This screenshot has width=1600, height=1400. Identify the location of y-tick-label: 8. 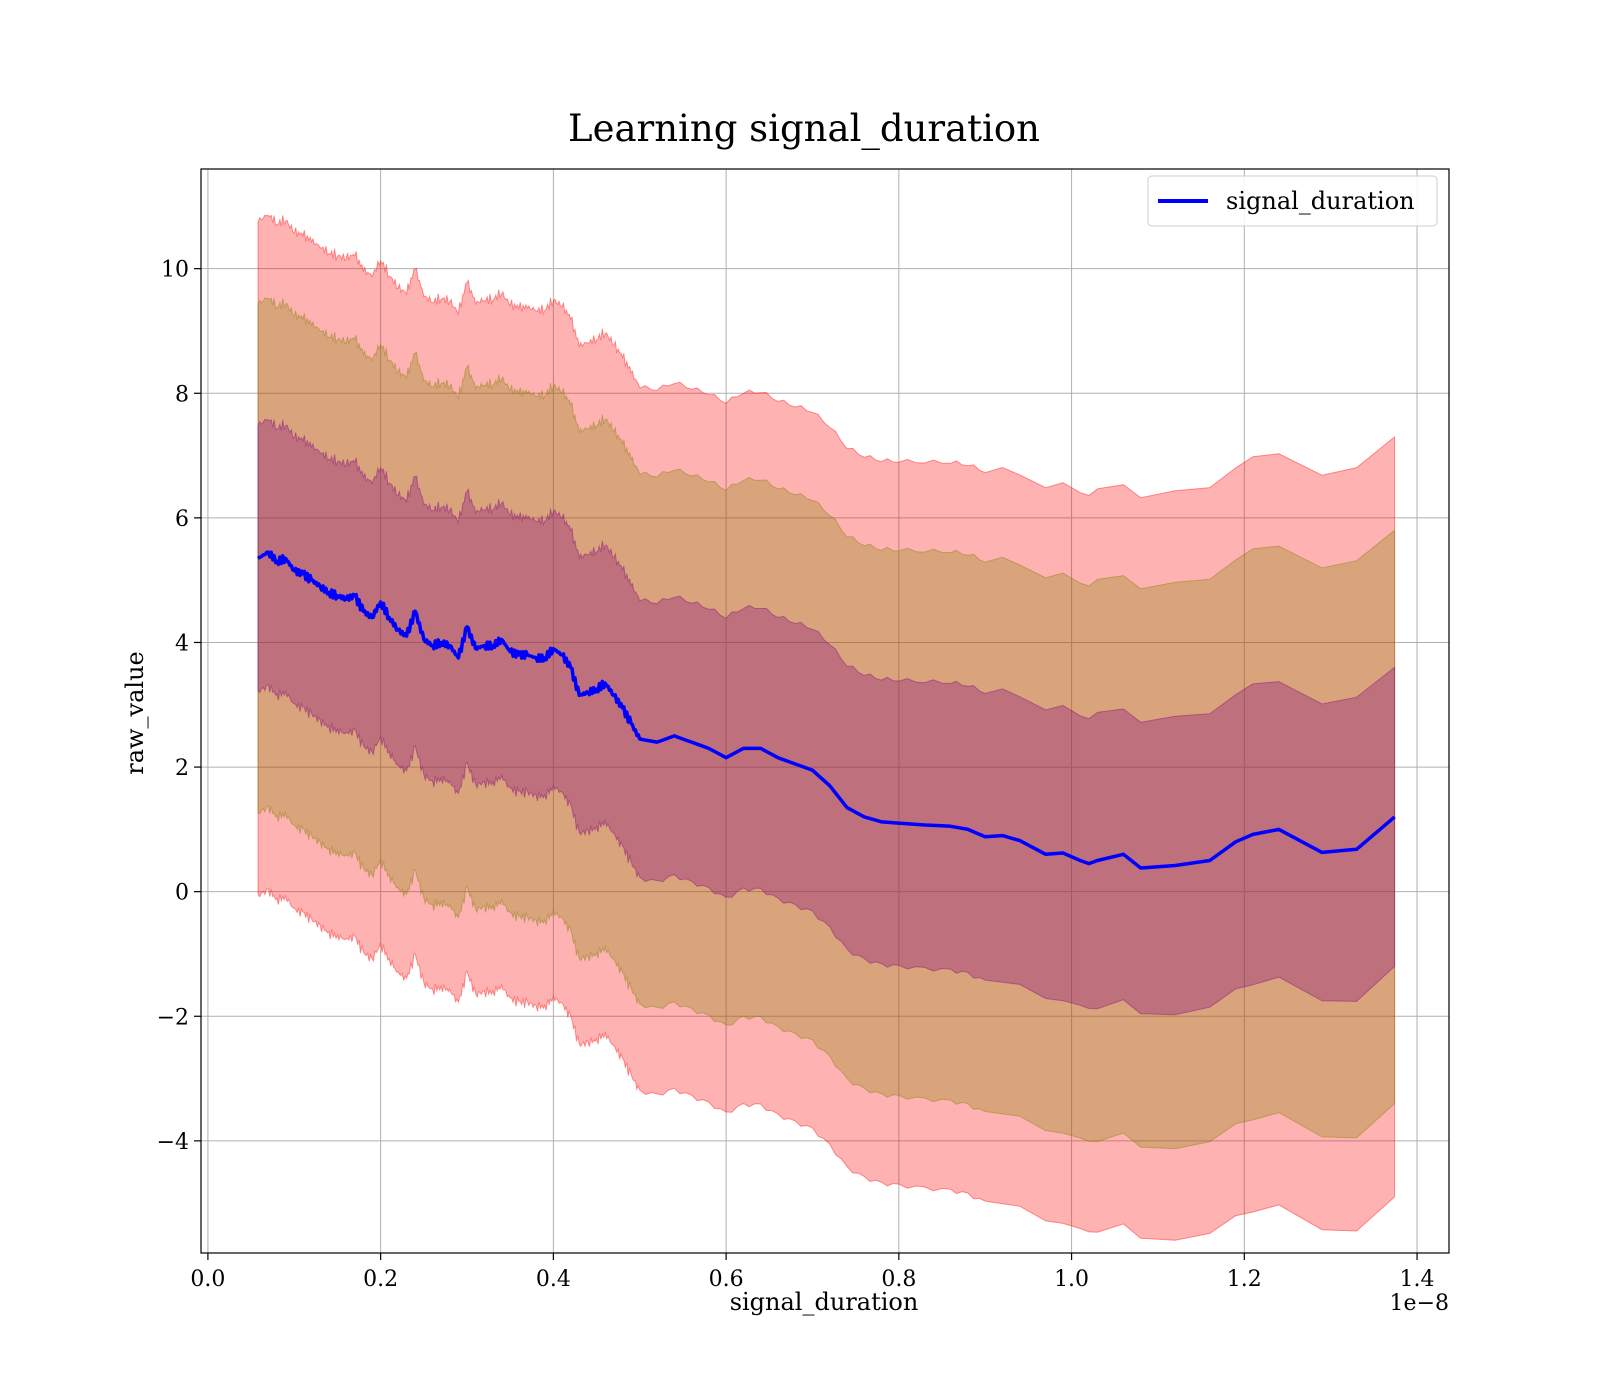
(182, 394).